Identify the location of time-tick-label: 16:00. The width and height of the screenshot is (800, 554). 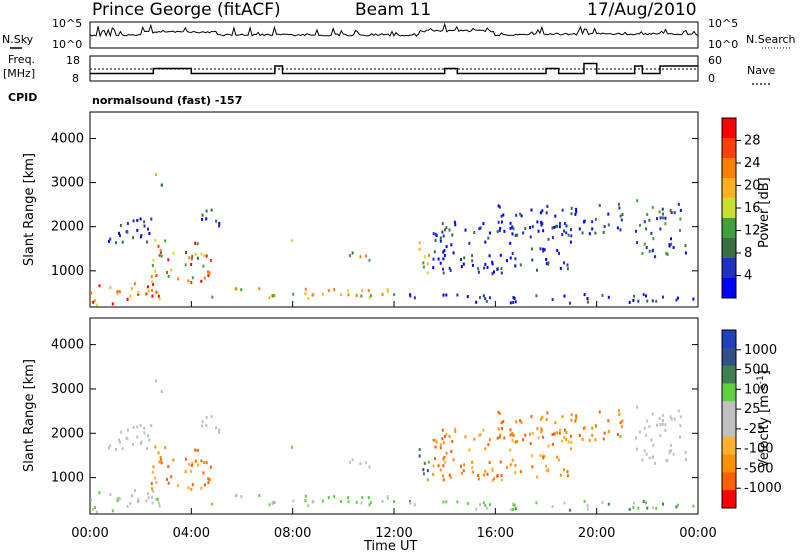
(495, 533).